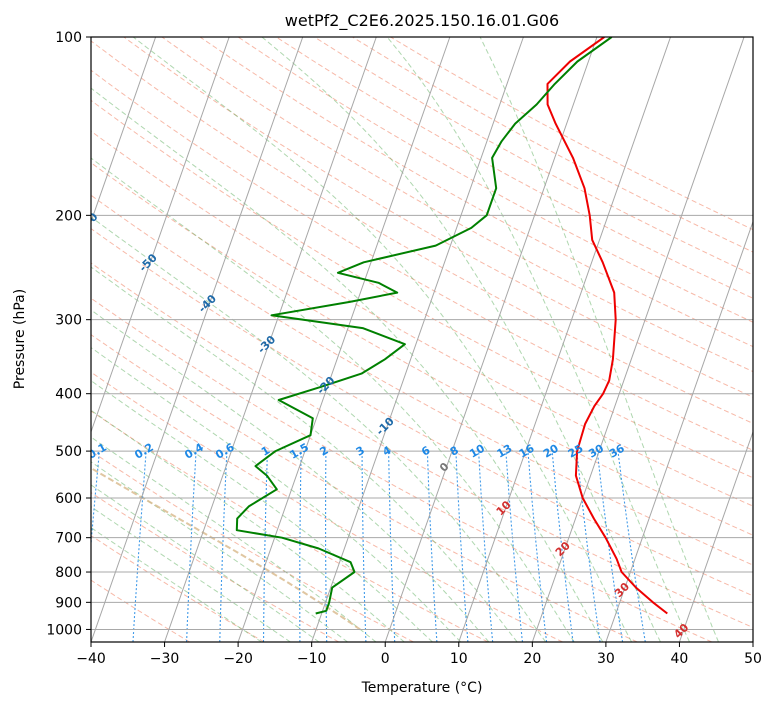  I want to click on chart-title: wetPf2_C2E6.2025.150.16.01.G06, so click(422, 21).